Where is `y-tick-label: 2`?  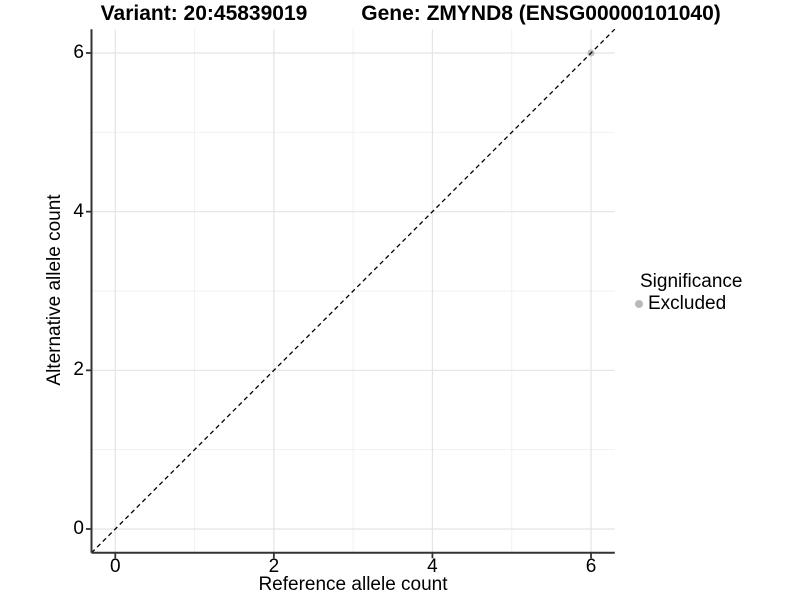
y-tick-label: 2 is located at coordinates (78, 370).